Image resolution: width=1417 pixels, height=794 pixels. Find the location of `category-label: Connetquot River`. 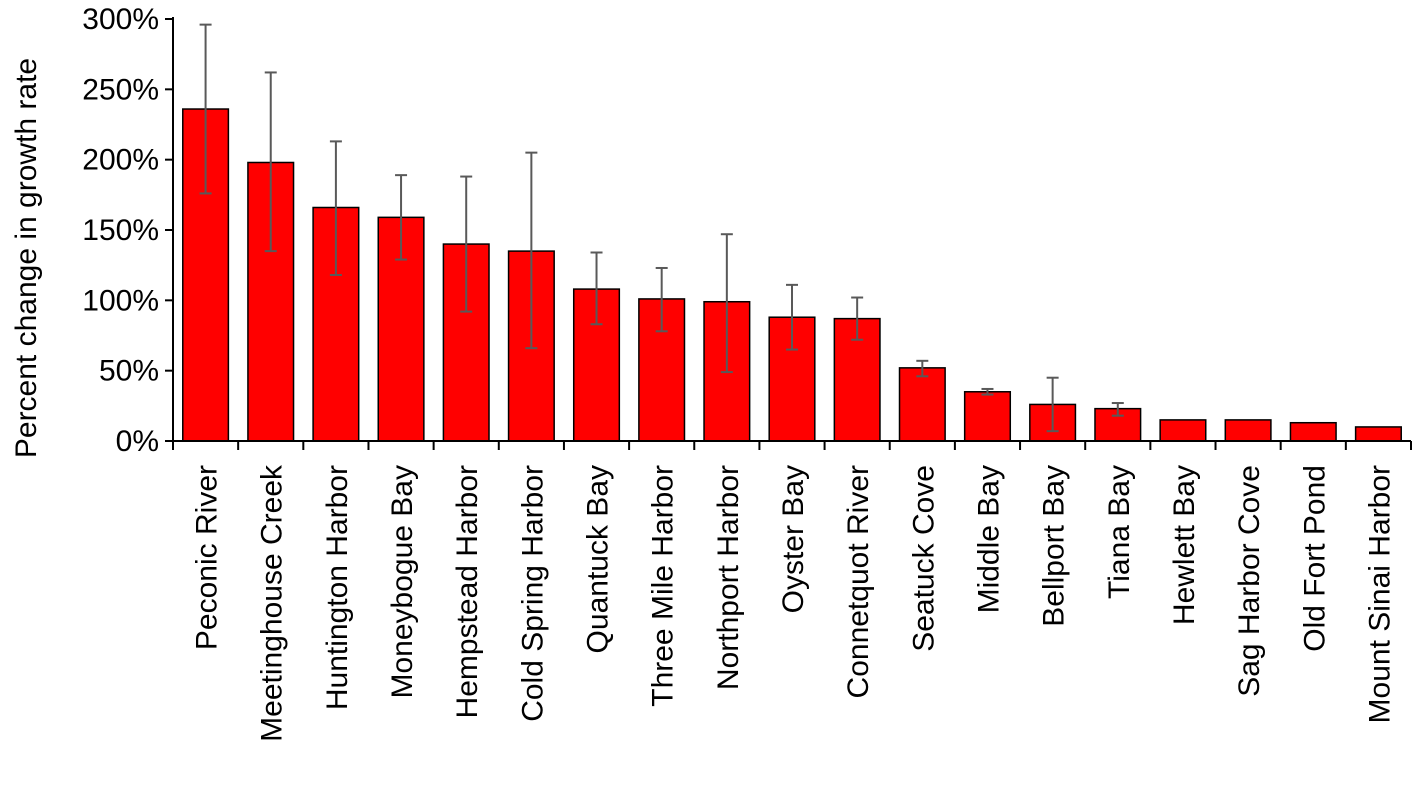

category-label: Connetquot River is located at coordinates (858, 581).